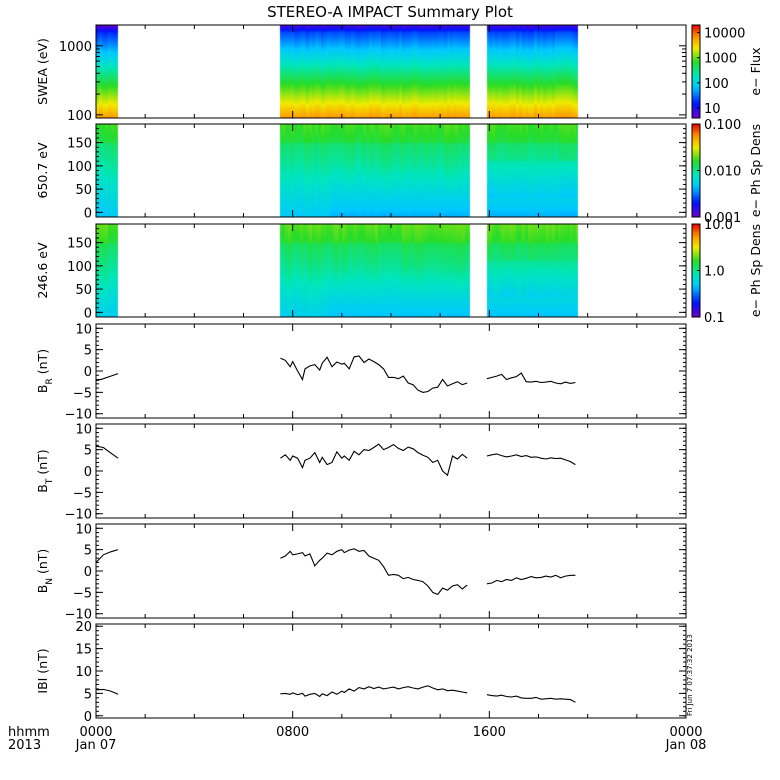  What do you see at coordinates (79, 244) in the screenshot?
I see `y-tick-label-pad246: 150` at bounding box center [79, 244].